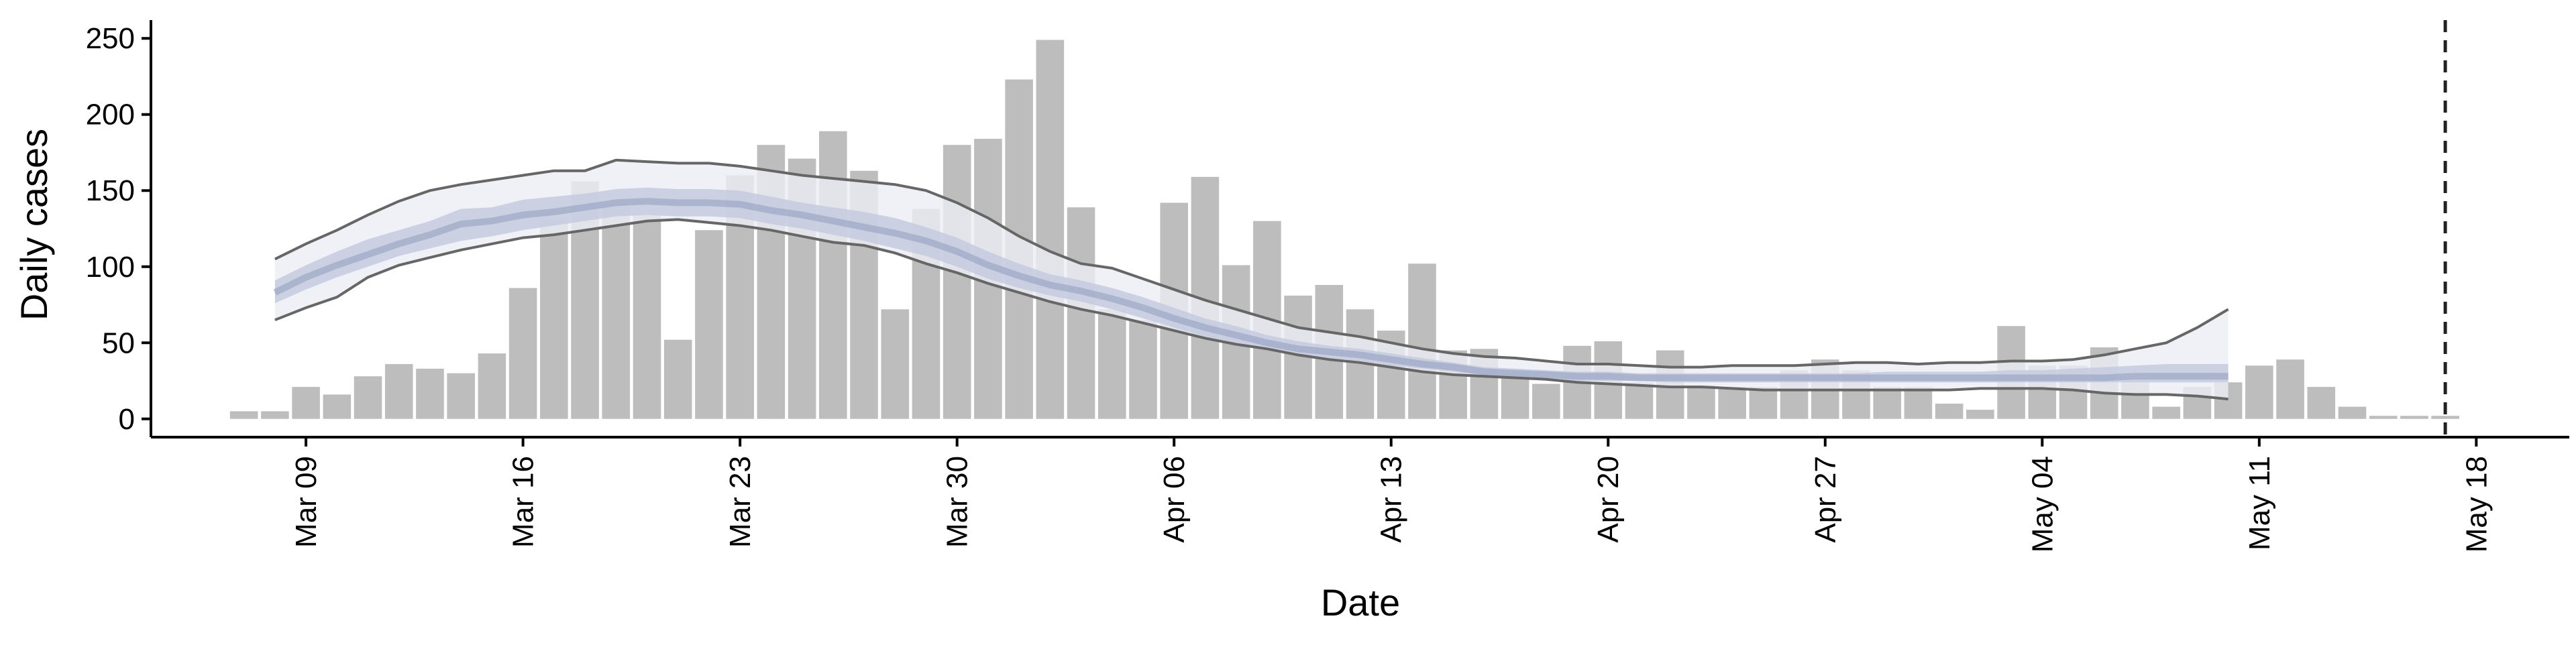  I want to click on x-tick-label-2020-04-13: Apr 13, so click(1391, 499).